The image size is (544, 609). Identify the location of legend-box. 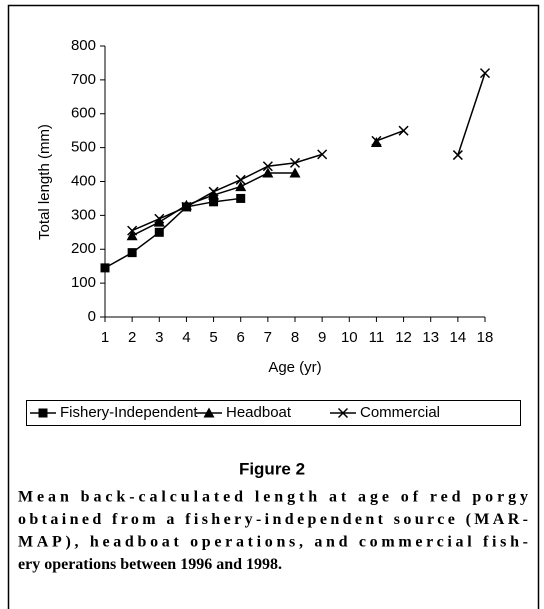
(273, 413).